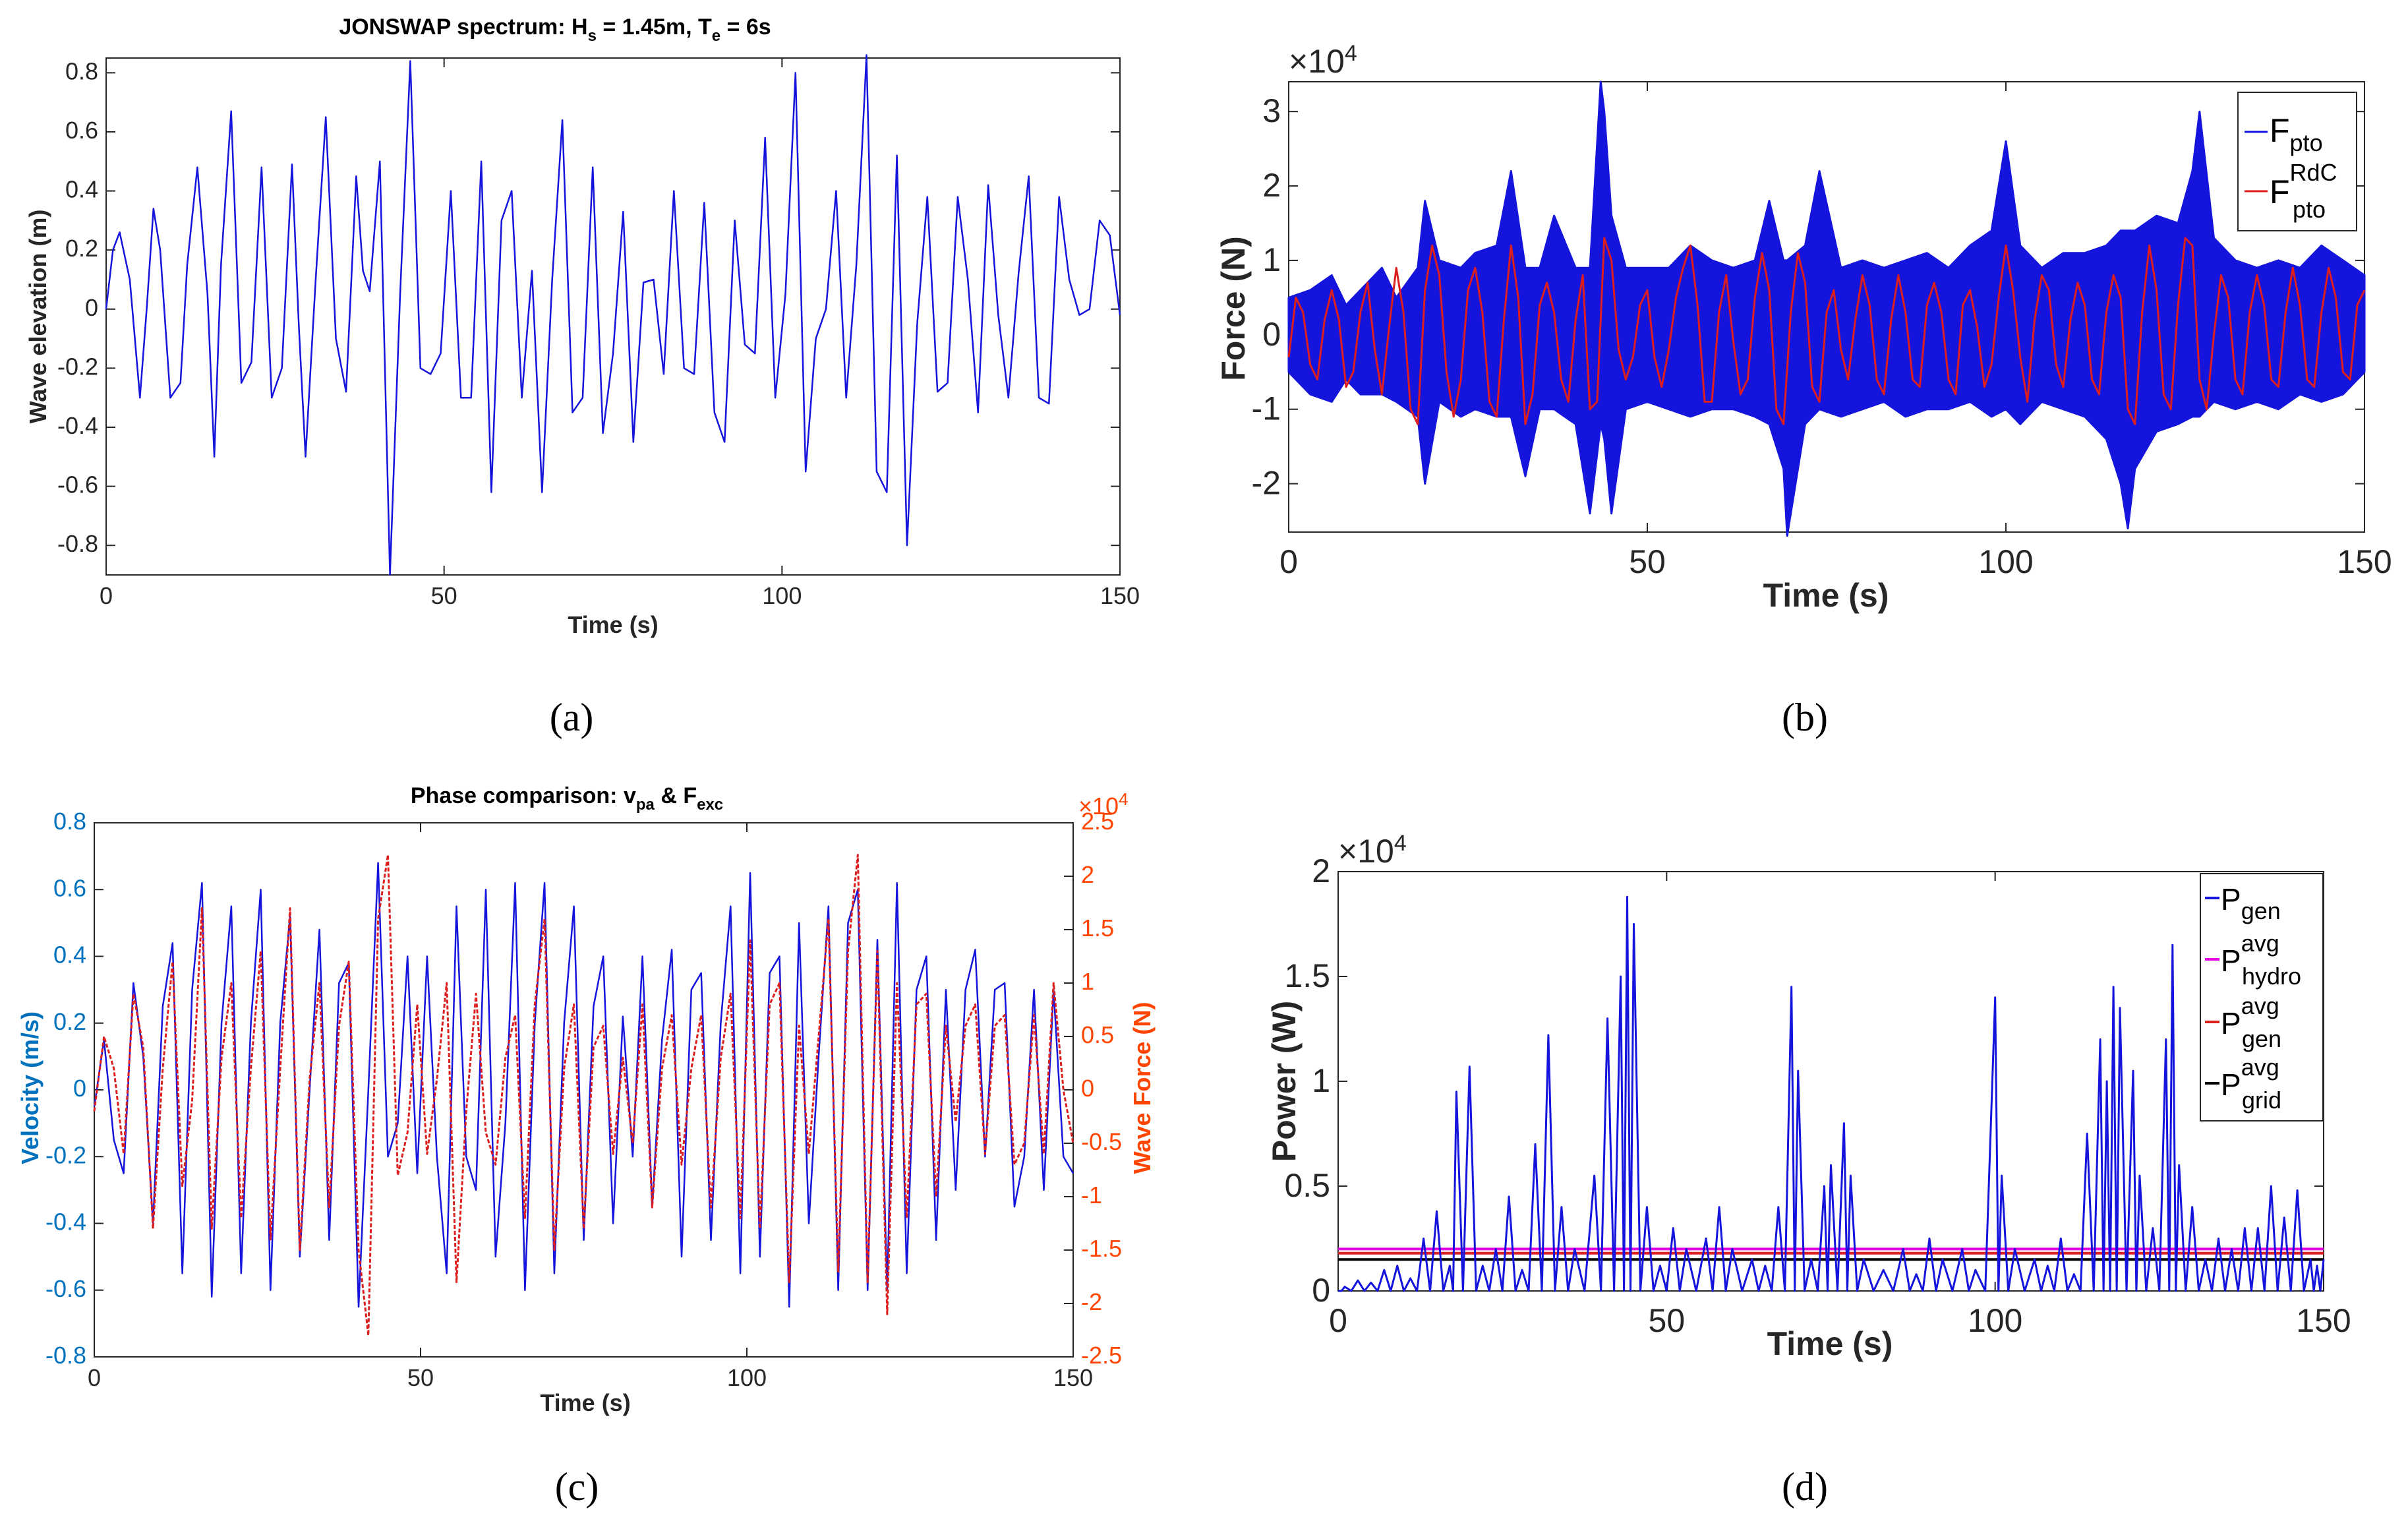 The width and height of the screenshot is (2408, 1525). What do you see at coordinates (2303, 191) in the screenshot?
I see `legend-item-fpto-rdc: FRdC pto` at bounding box center [2303, 191].